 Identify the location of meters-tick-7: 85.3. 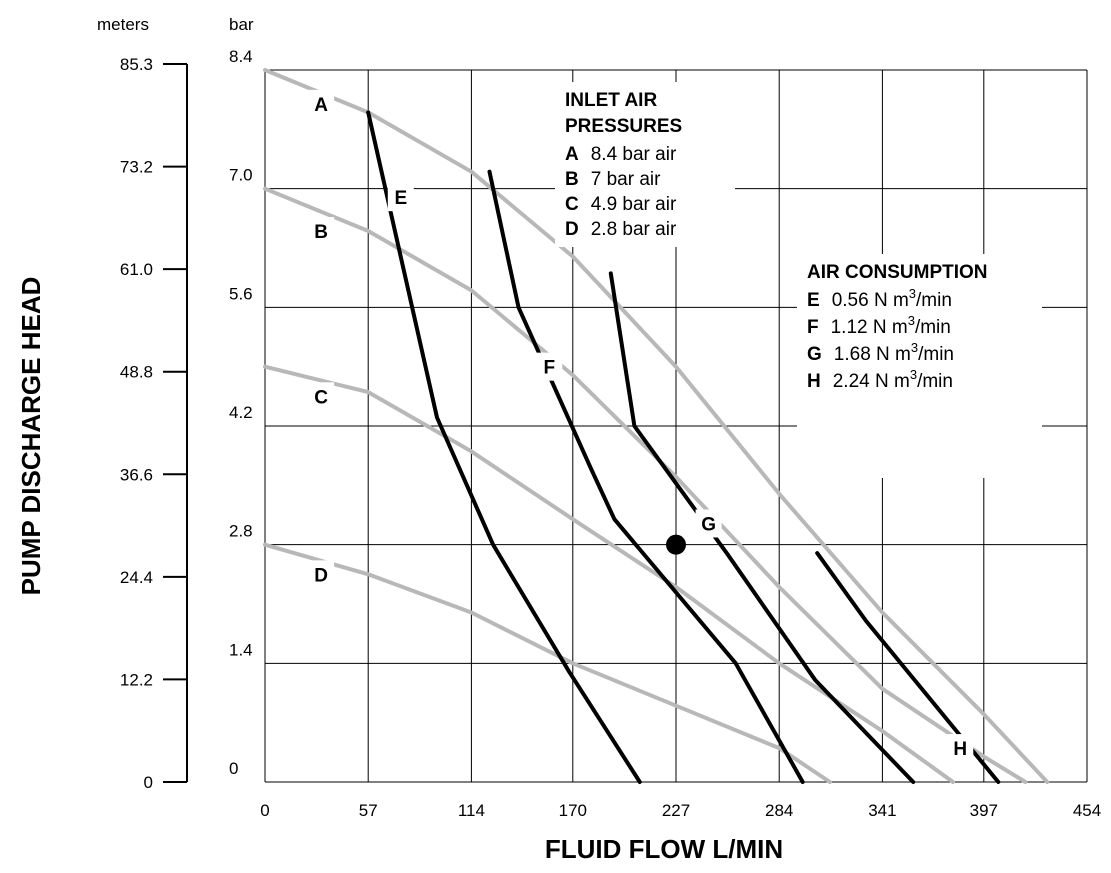
(136, 64).